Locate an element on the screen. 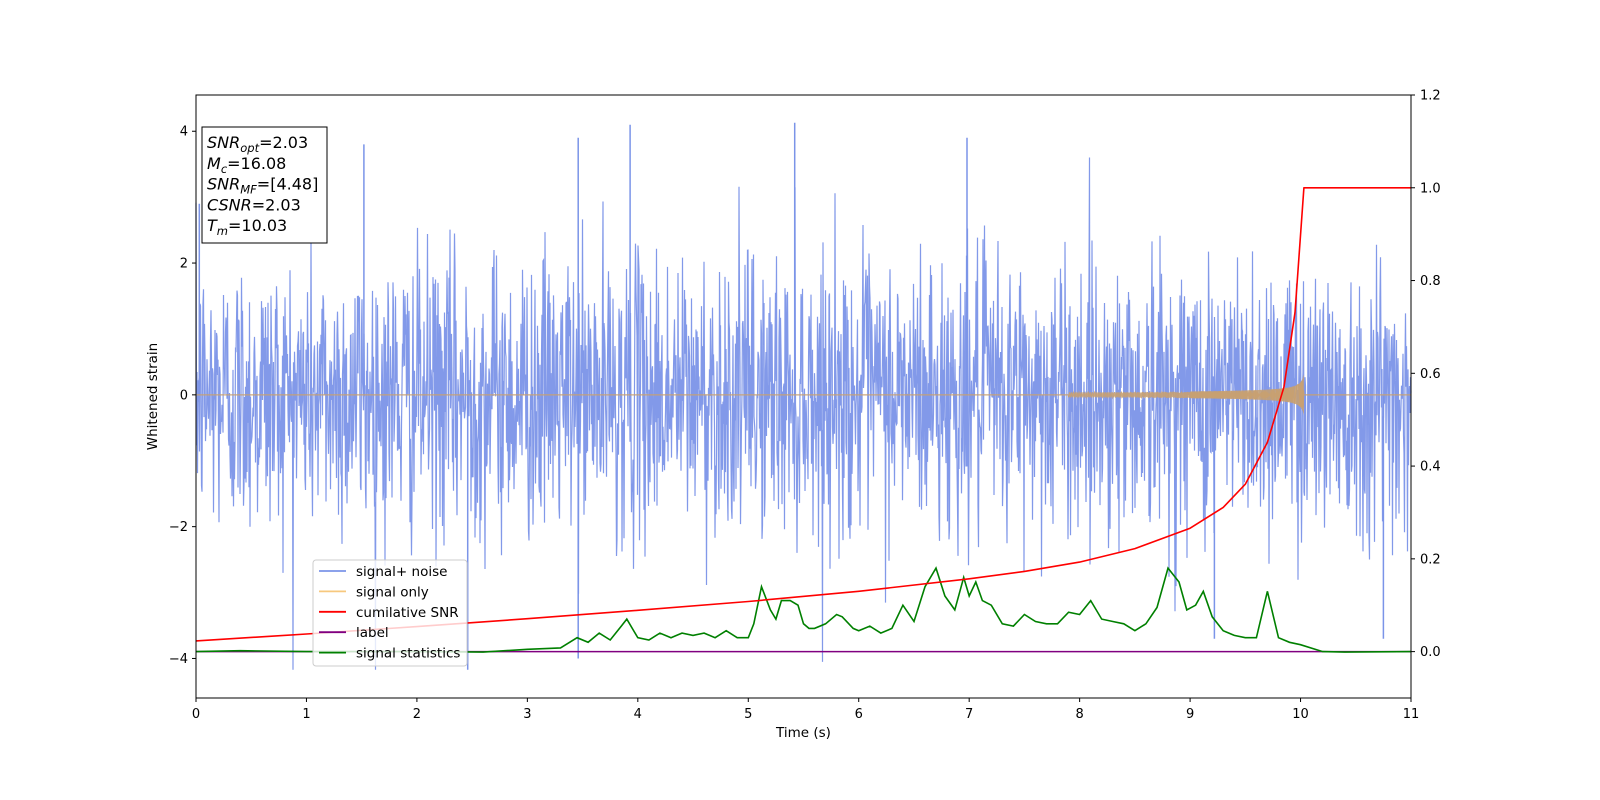  y-tick-label: −2 is located at coordinates (178, 527).